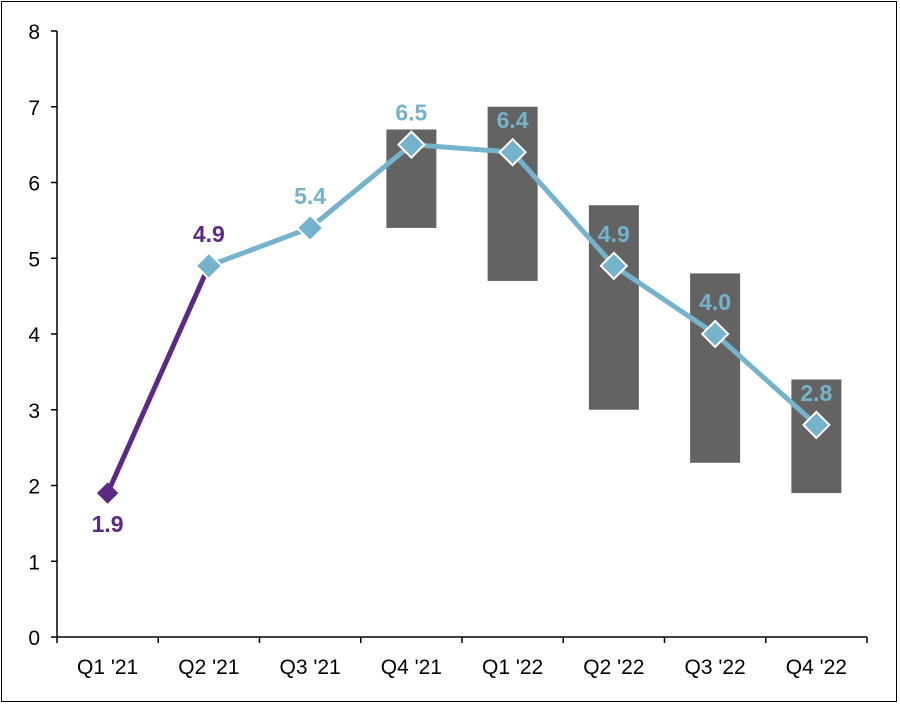 This screenshot has width=900, height=705. What do you see at coordinates (34, 108) in the screenshot?
I see `y-tick-label: 7` at bounding box center [34, 108].